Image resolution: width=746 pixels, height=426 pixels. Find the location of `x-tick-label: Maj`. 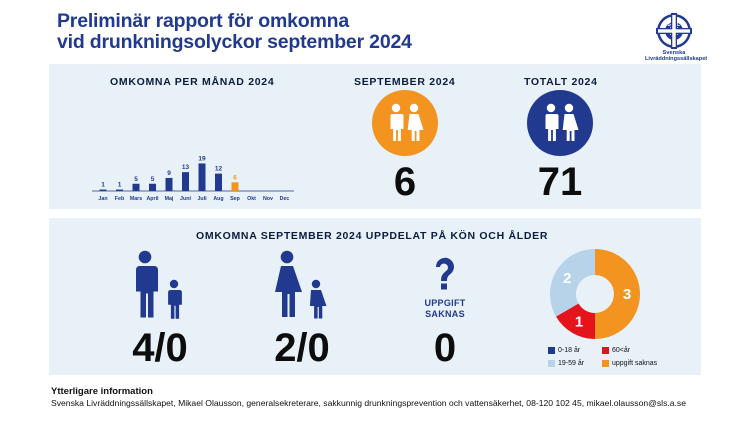

x-tick-label: Maj is located at coordinates (169, 199).